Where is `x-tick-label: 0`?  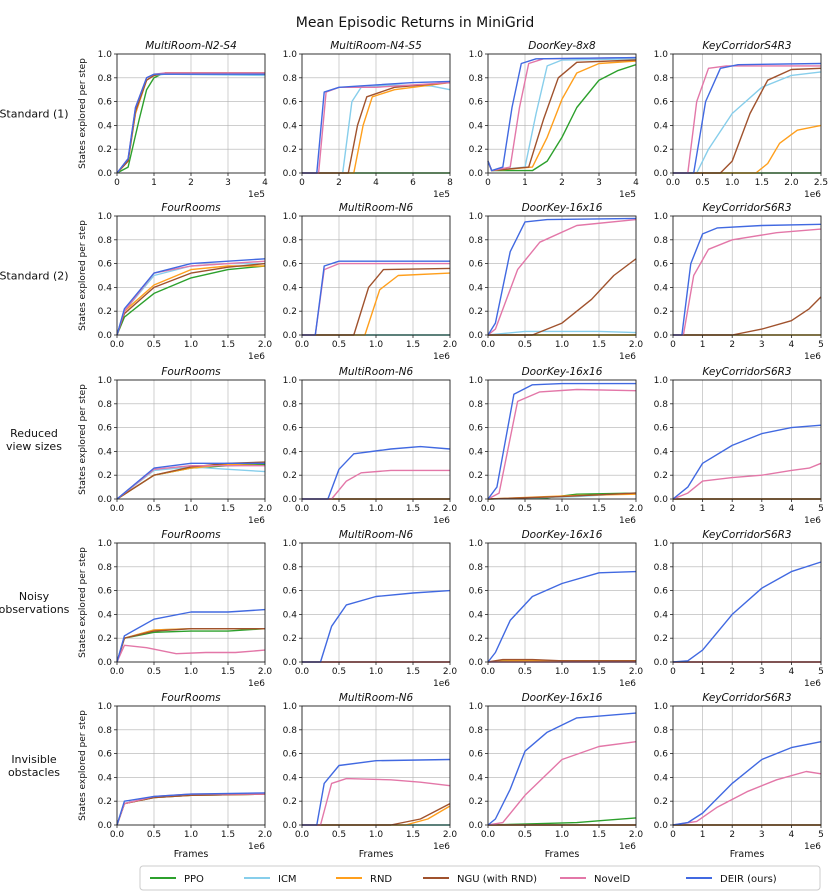 x-tick-label: 0 is located at coordinates (673, 345).